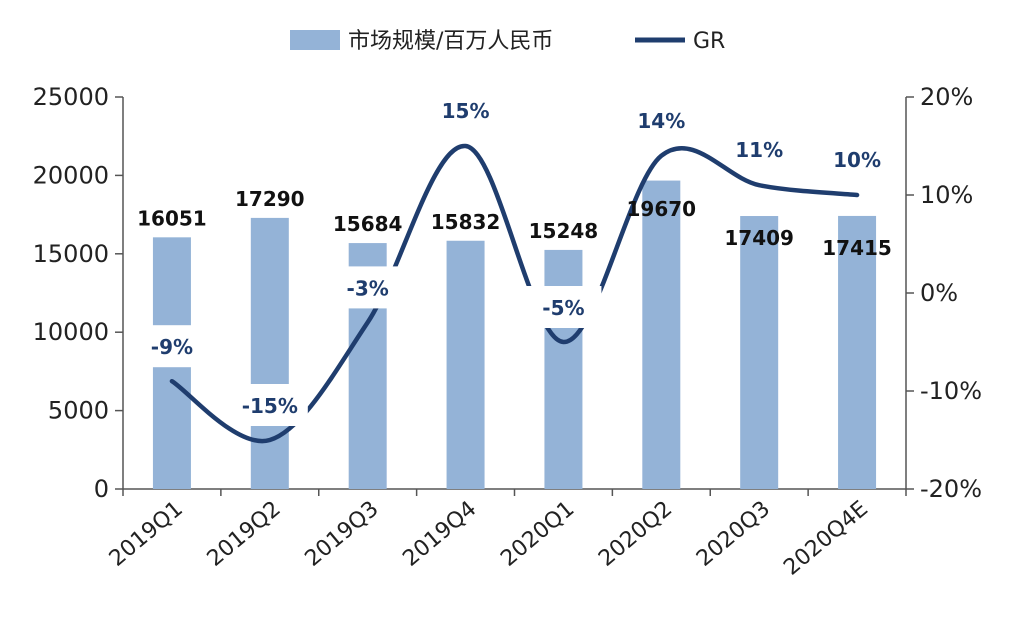 The image size is (1014, 632). What do you see at coordinates (759, 150) in the screenshot?
I see `gr-value-label: 11%` at bounding box center [759, 150].